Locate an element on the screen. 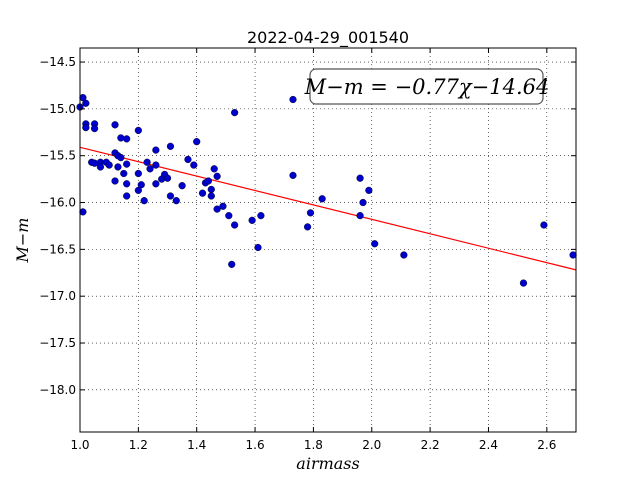 This screenshot has width=640, height=480. x-tick-label: 2.0 is located at coordinates (371, 445).